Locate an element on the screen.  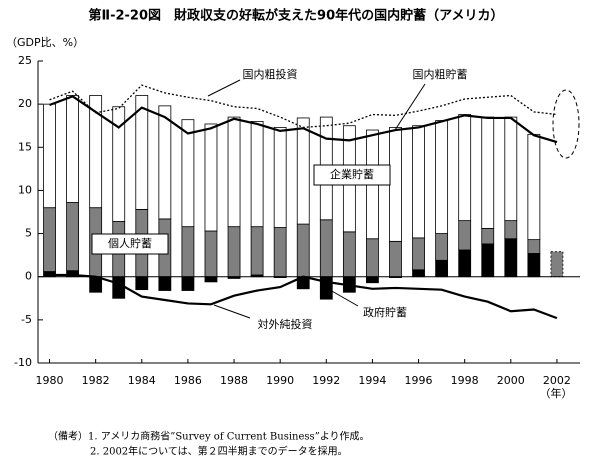
highlight-ellipse is located at coordinates (566, 124).